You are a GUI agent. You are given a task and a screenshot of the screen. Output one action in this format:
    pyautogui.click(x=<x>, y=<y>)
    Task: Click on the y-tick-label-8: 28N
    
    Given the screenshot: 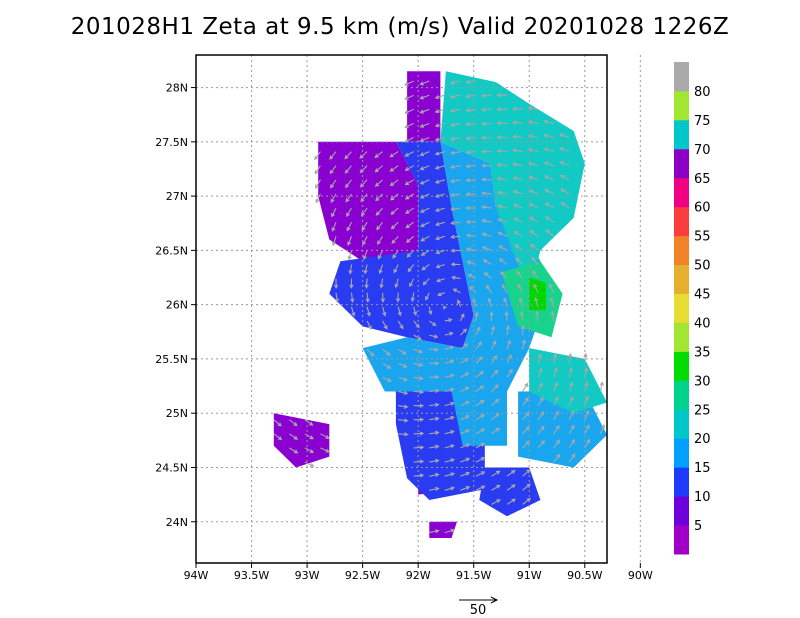 What is the action you would take?
    pyautogui.click(x=177, y=88)
    